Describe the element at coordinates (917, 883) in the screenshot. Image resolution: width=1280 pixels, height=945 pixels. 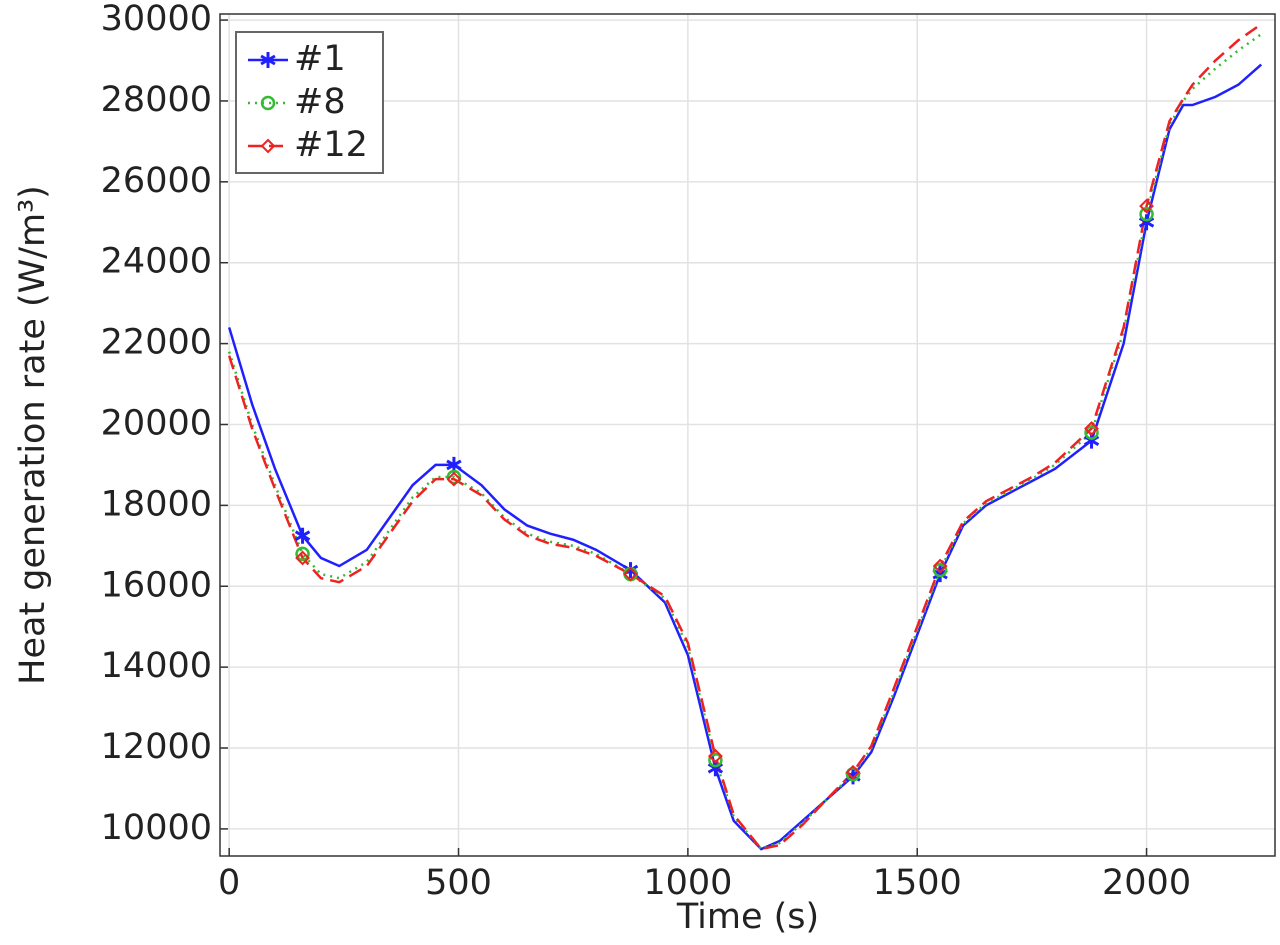
I see `x-tick-label: 1500` at that location.